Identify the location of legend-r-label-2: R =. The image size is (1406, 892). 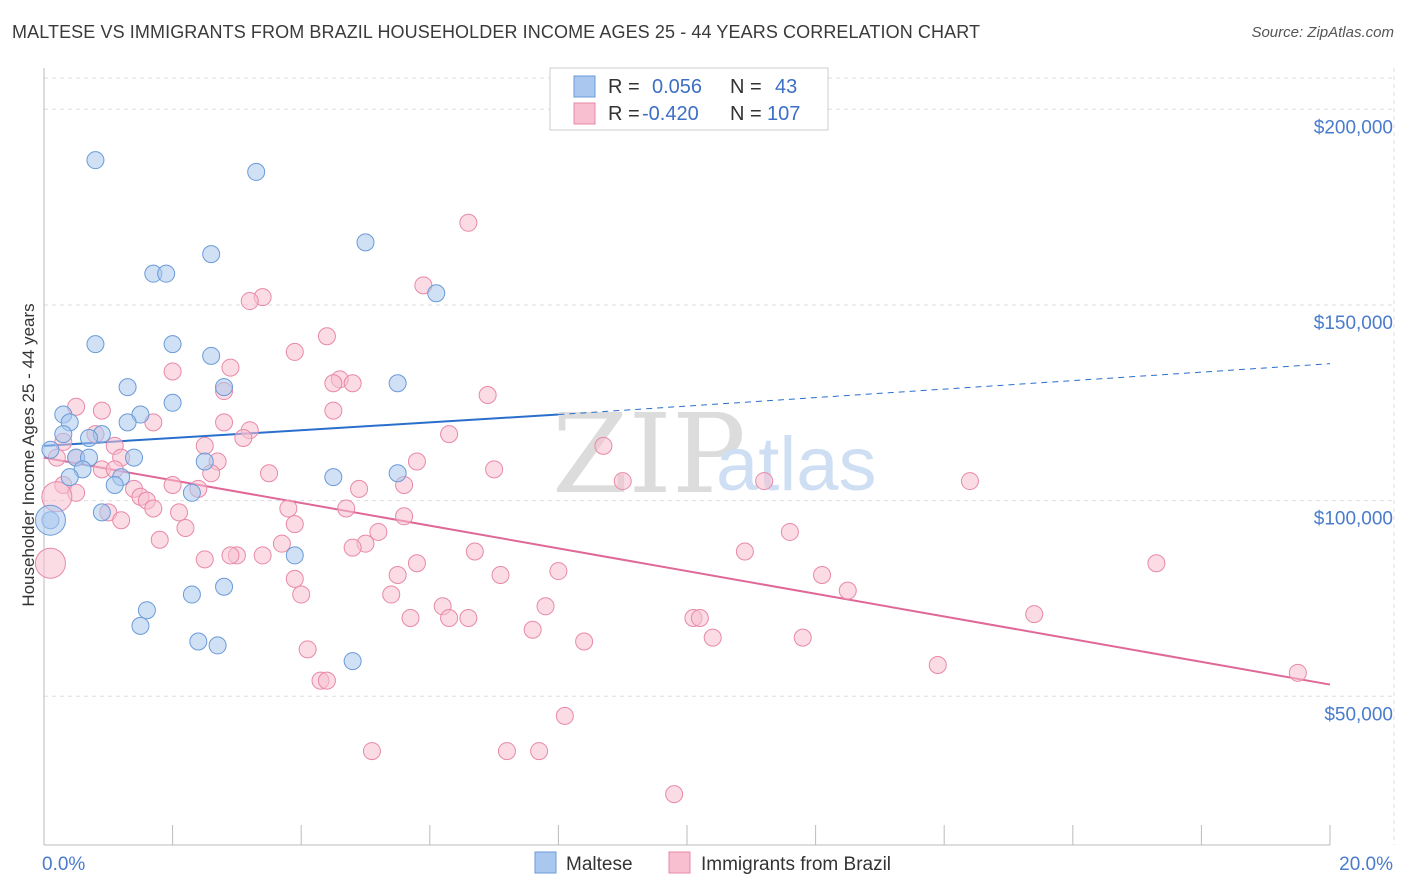
(624, 114).